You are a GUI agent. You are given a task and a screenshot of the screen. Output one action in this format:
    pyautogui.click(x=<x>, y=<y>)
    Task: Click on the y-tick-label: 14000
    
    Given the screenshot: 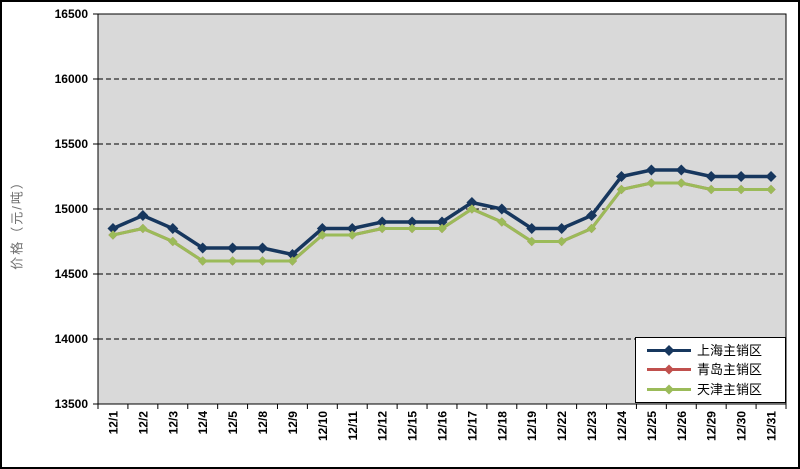 What is the action you would take?
    pyautogui.click(x=72, y=339)
    